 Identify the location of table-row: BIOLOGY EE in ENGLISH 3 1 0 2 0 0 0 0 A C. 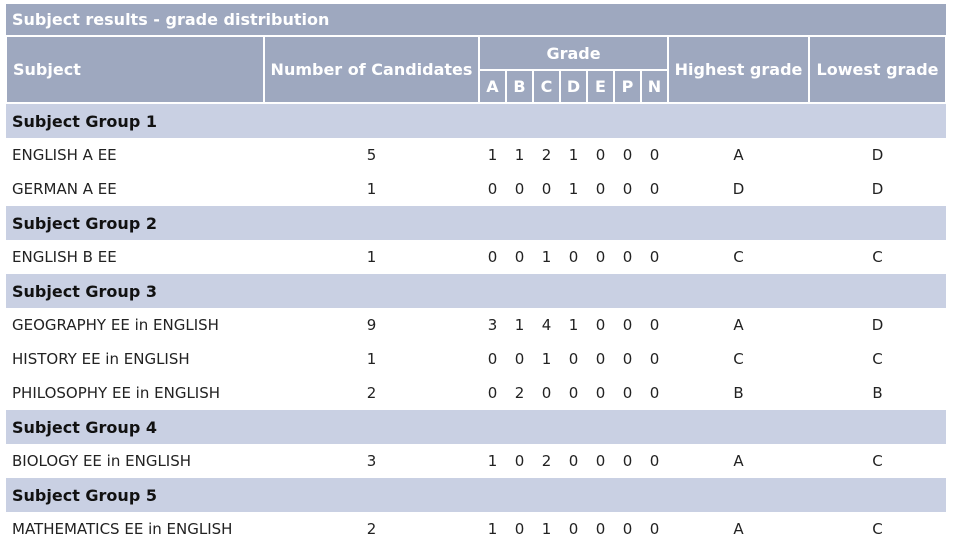
(476, 461).